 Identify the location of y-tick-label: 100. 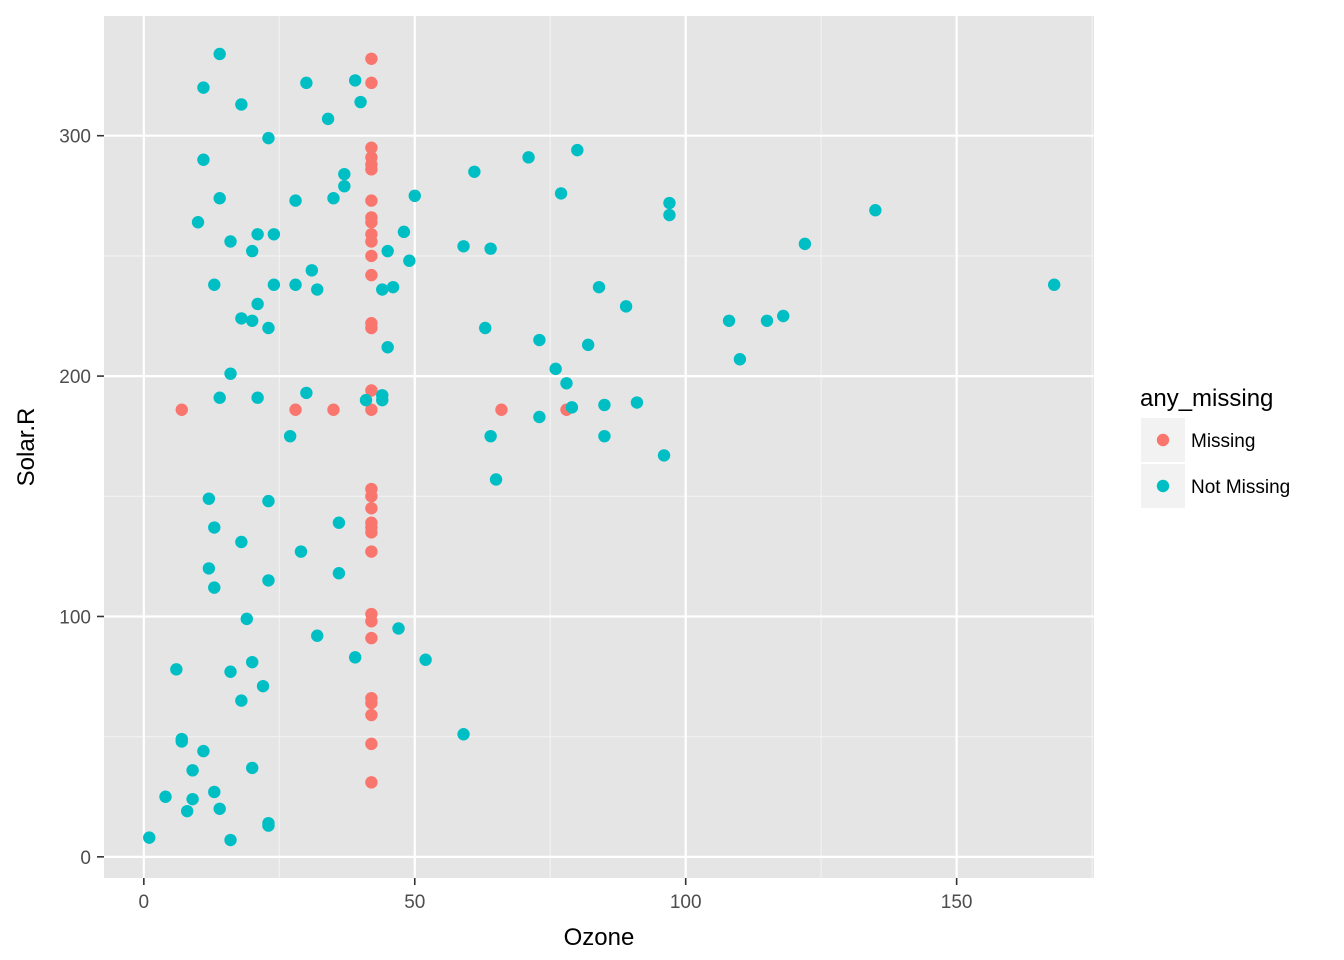
(75, 617).